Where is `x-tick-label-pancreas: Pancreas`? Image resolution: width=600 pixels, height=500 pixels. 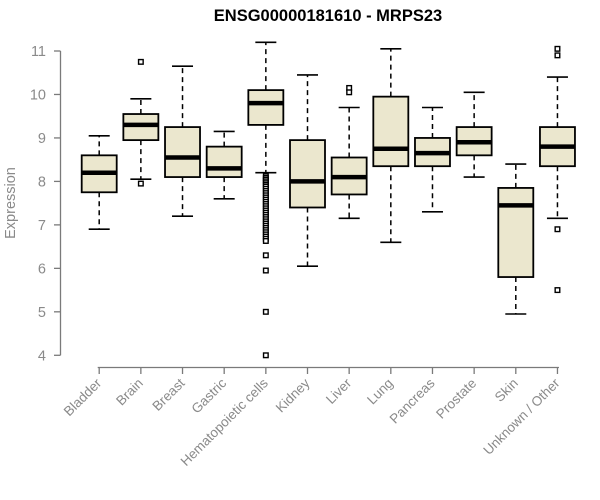
x-tick-label-pancreas: Pancreas is located at coordinates (412, 400).